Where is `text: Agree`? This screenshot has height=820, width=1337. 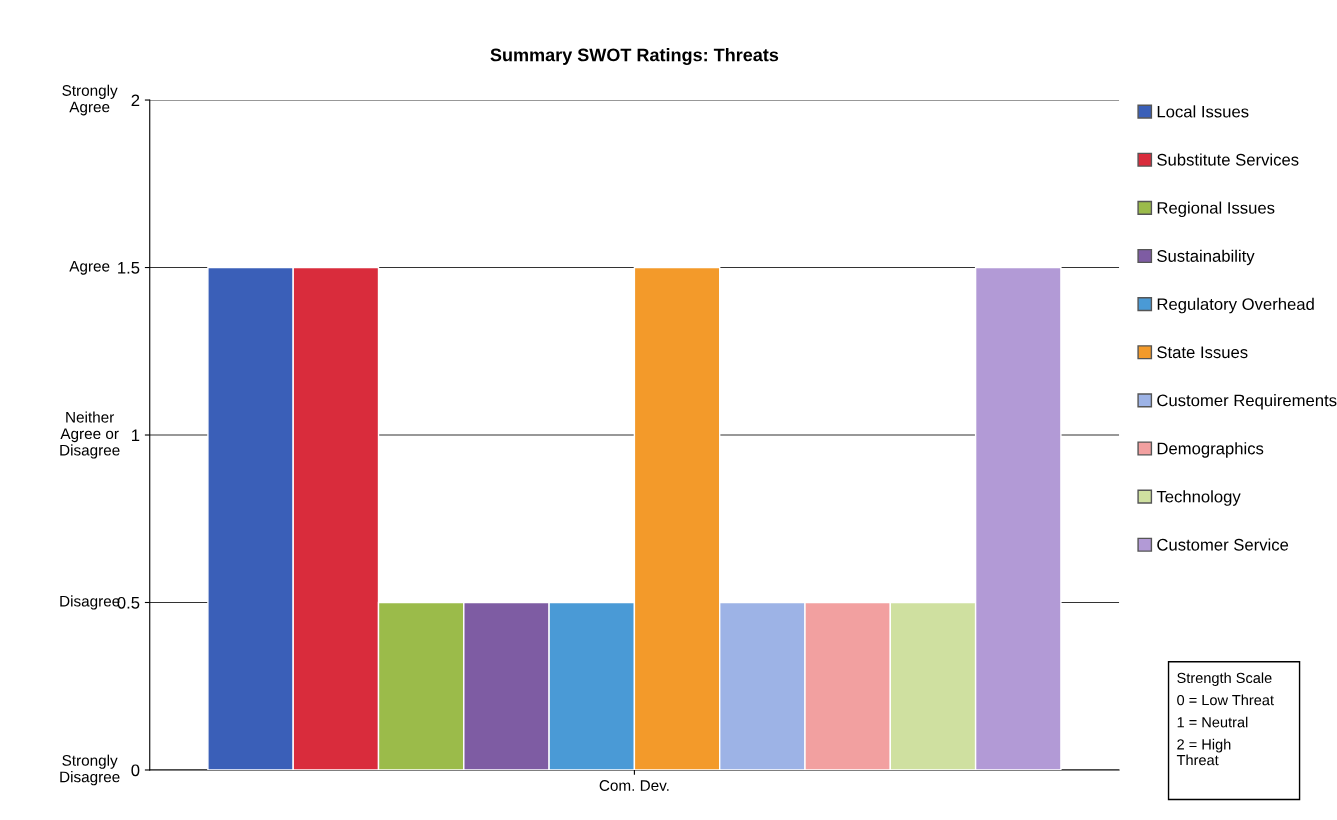
text: Agree is located at coordinates (89, 267).